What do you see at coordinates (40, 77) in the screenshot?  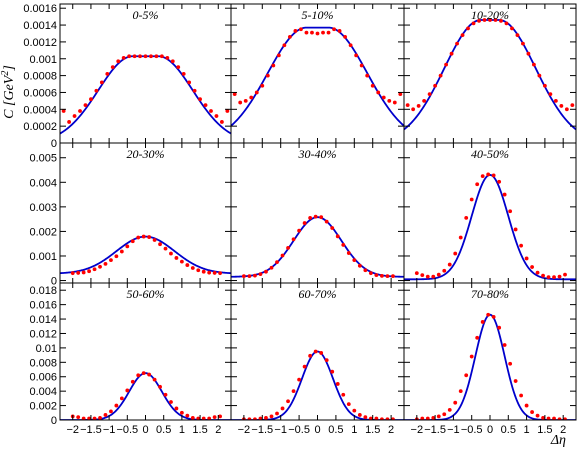 I see `y-tick-label: 0.0008` at bounding box center [40, 77].